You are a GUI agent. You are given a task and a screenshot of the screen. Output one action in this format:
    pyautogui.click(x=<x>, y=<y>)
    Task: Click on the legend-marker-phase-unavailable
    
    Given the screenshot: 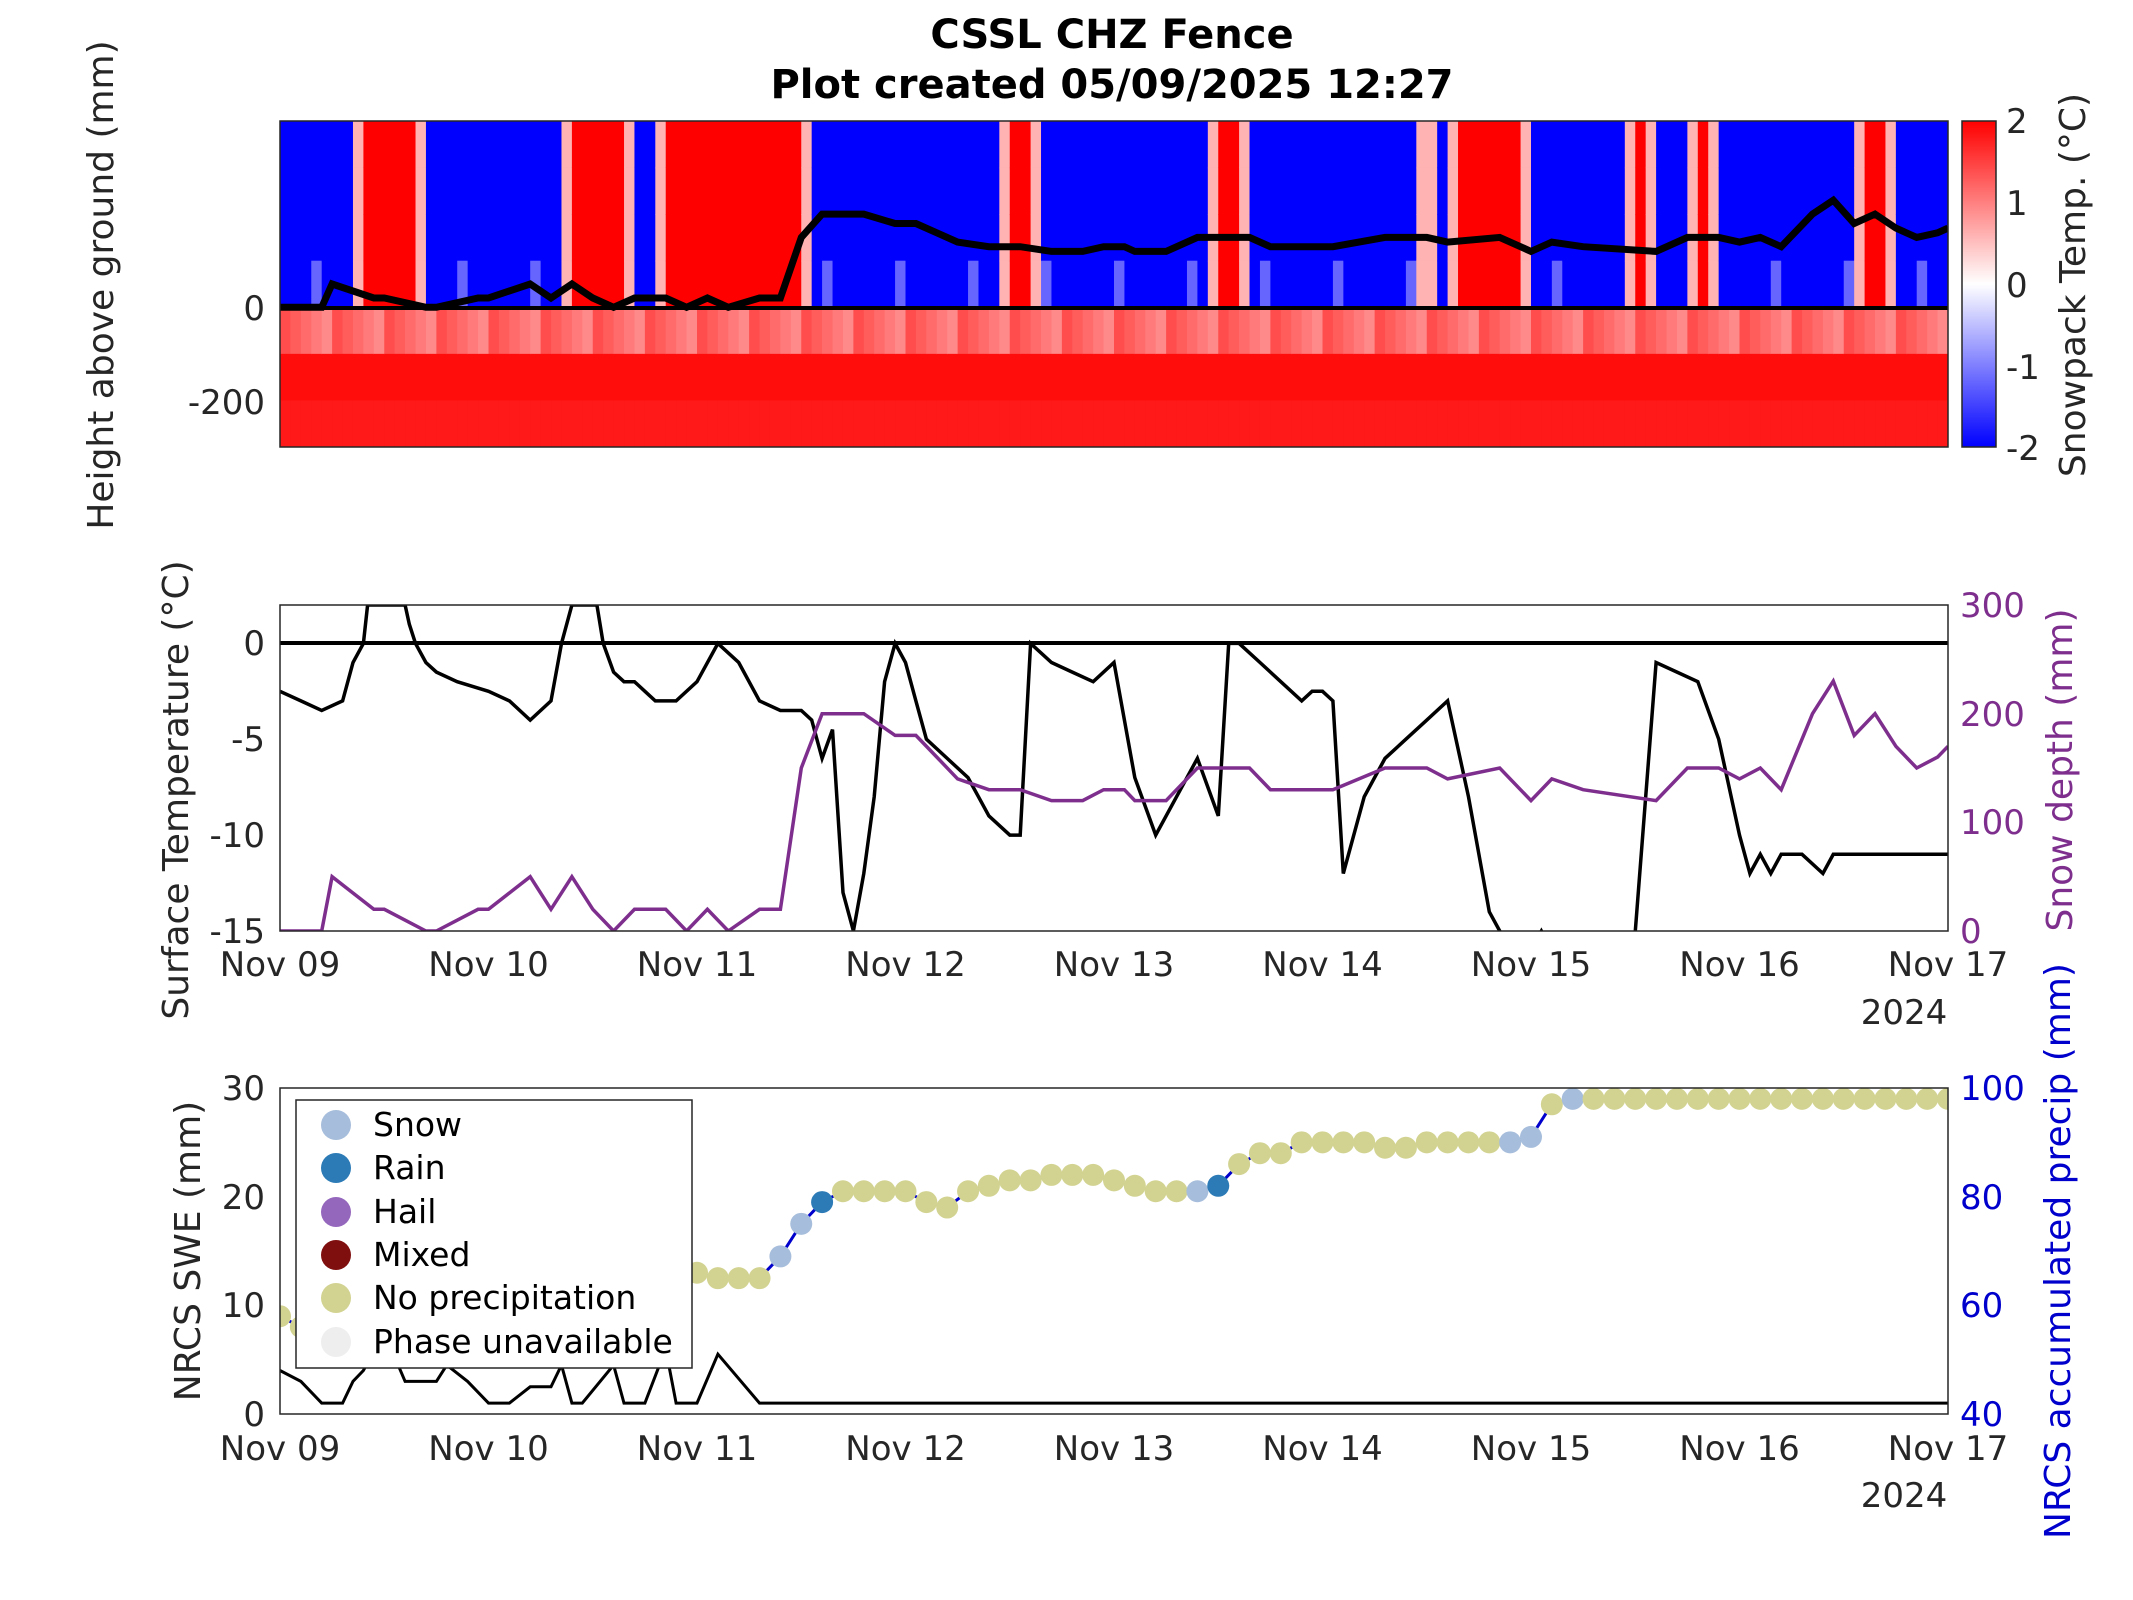 What is the action you would take?
    pyautogui.click(x=336, y=1342)
    